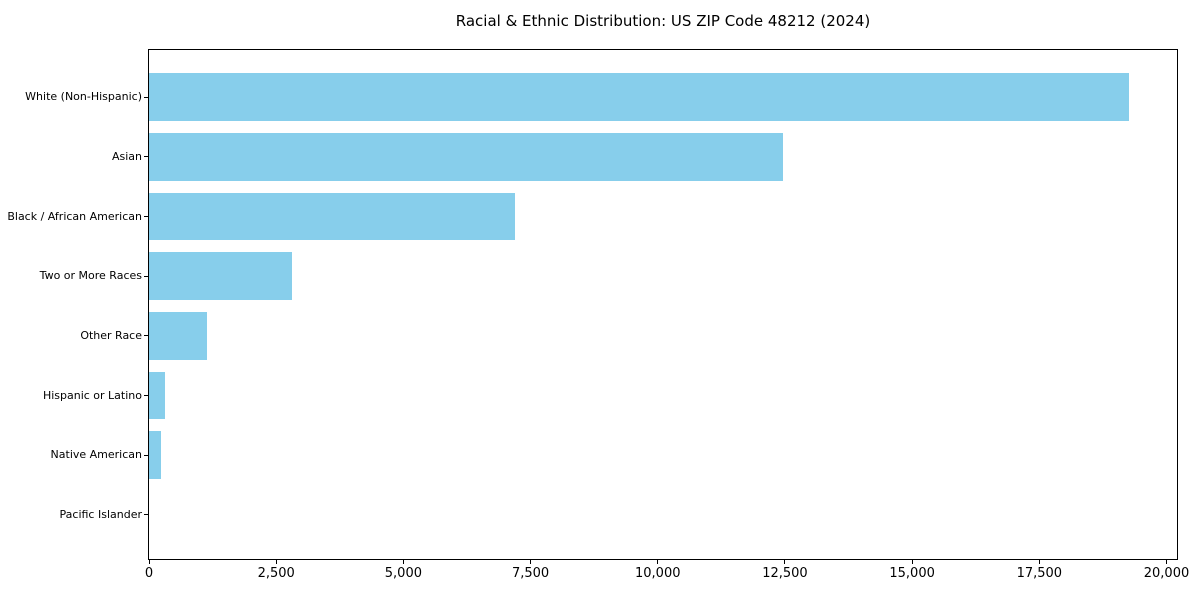  I want to click on y-tick-label: Asian, so click(126, 156).